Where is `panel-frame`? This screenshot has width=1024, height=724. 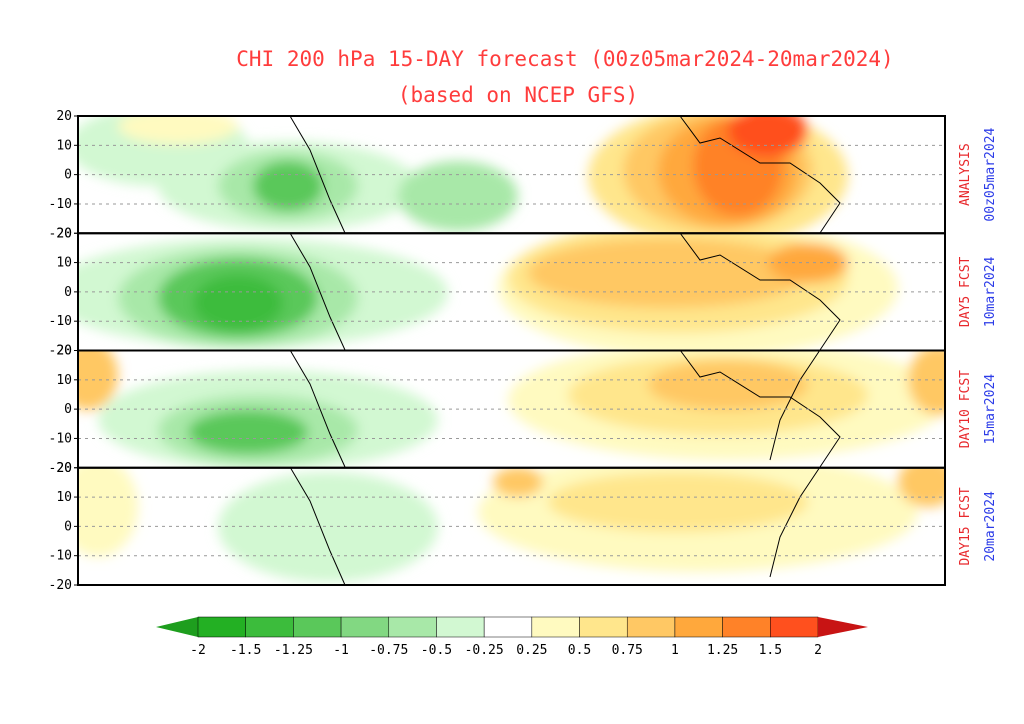 panel-frame is located at coordinates (511, 526).